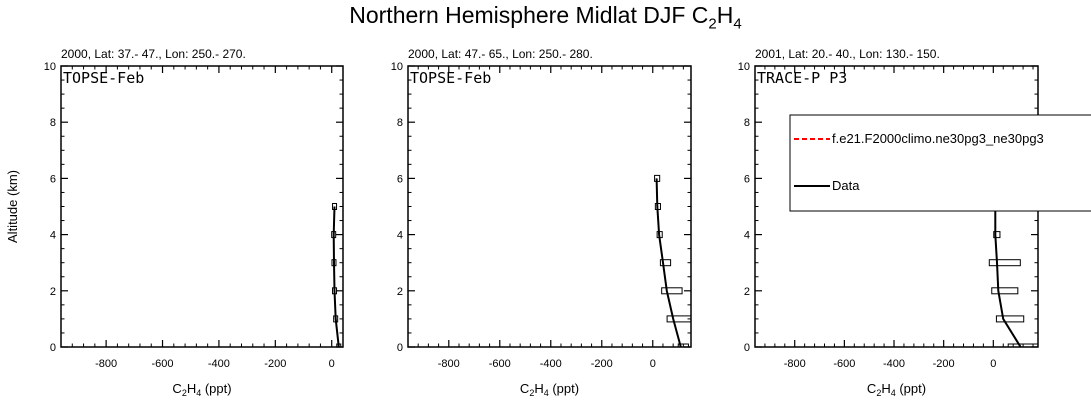  I want to click on campaign-label: TRACE-P P3, so click(802, 78).